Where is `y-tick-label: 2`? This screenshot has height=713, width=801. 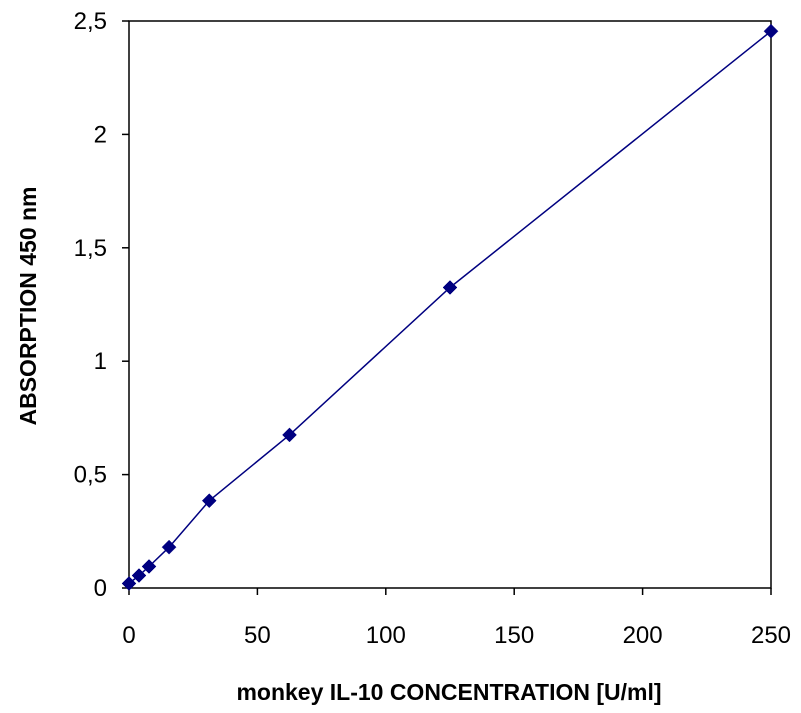 y-tick-label: 2 is located at coordinates (100, 134).